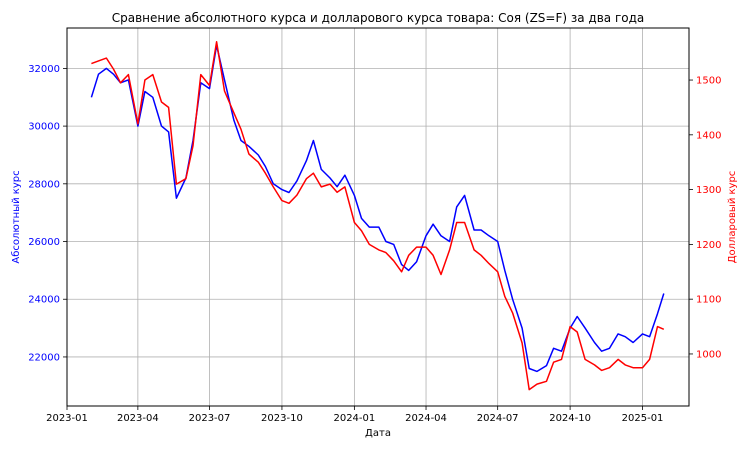 Image resolution: width=750 pixels, height=450 pixels. Describe the element at coordinates (498, 418) in the screenshot. I see `x-tick-label: 2024-07` at that location.